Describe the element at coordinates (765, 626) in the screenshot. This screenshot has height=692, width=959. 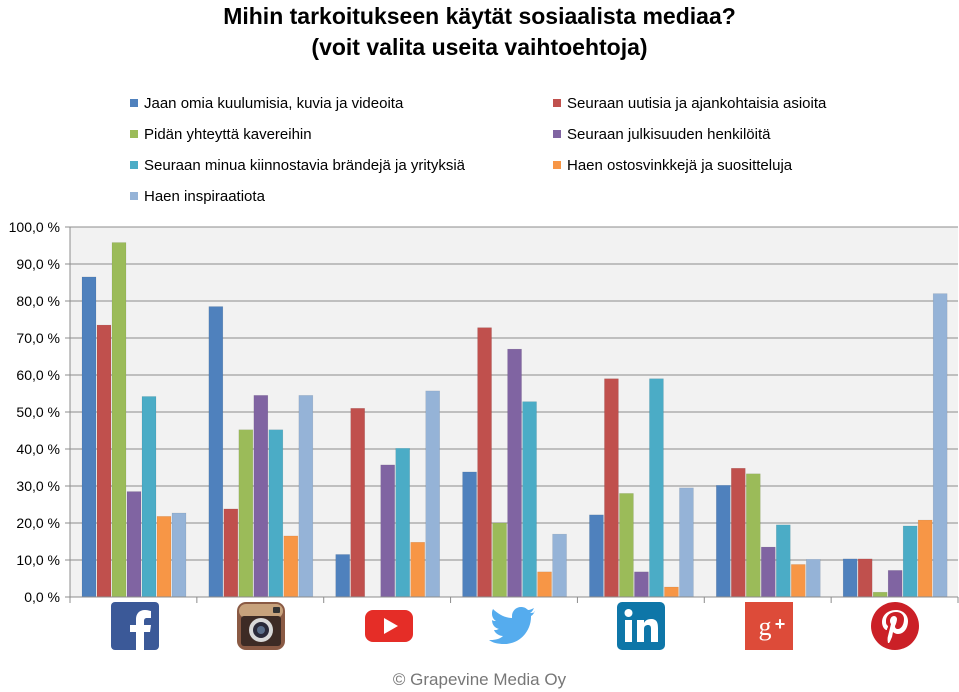
I see `svg-text: g` at that location.